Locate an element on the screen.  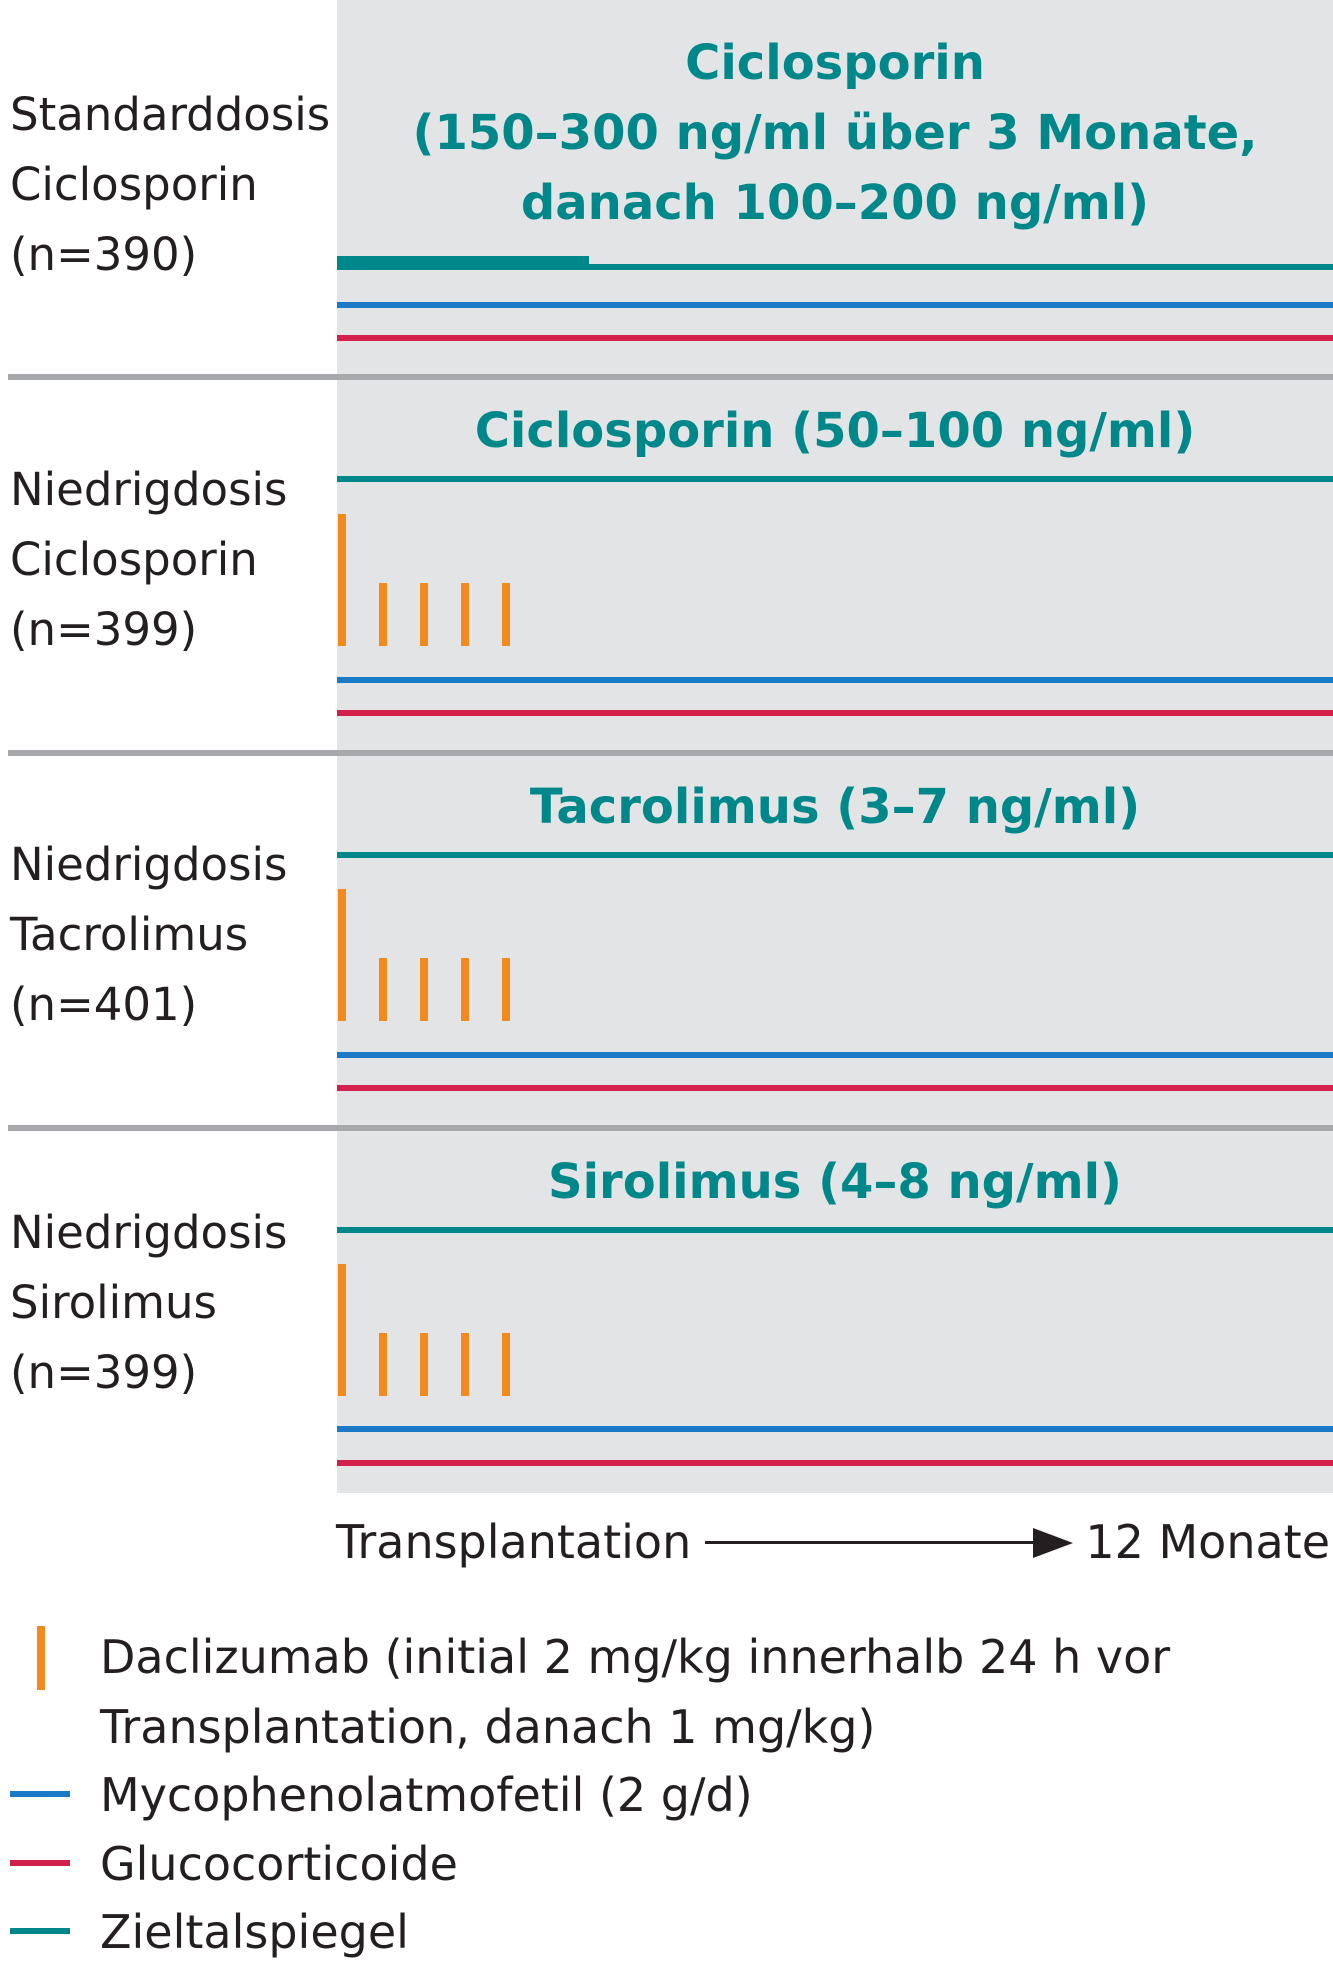
arrow-right-icon is located at coordinates (1053, 1543).